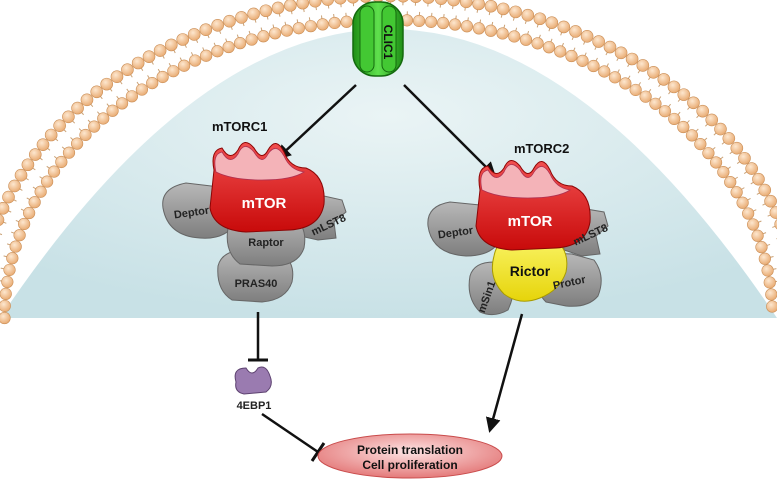  I want to click on arrow-mtorc2-to-outcome, so click(504, 373).